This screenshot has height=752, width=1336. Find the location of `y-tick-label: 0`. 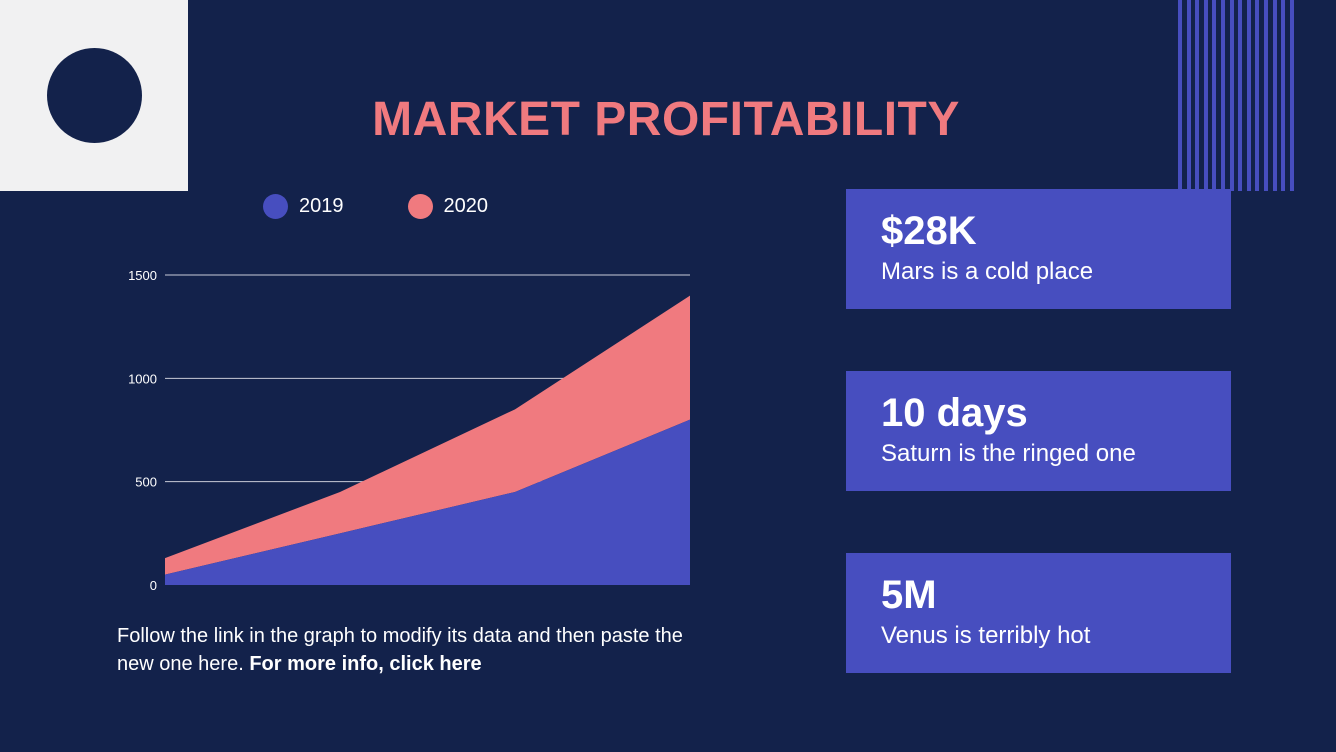

y-tick-label: 0 is located at coordinates (153, 585).